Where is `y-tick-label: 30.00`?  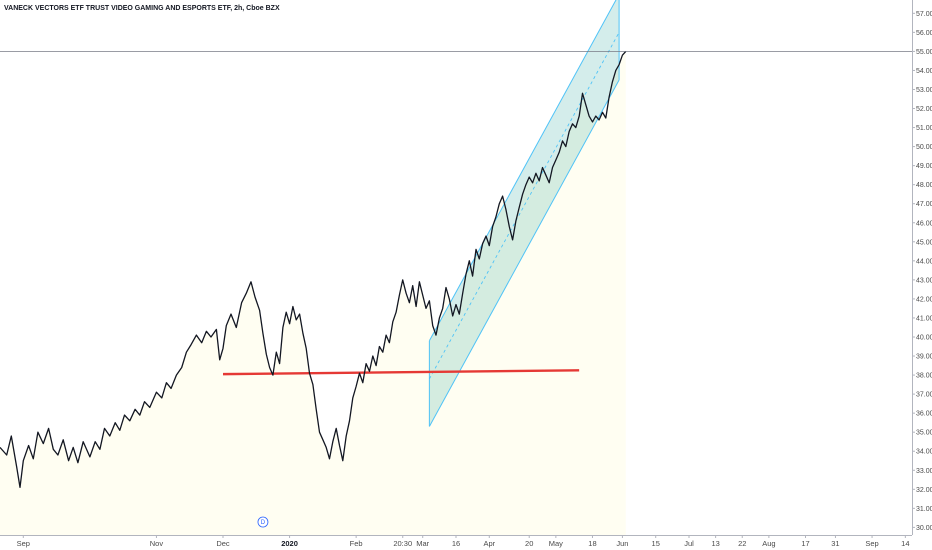 y-tick-label: 30.00 is located at coordinates (924, 528).